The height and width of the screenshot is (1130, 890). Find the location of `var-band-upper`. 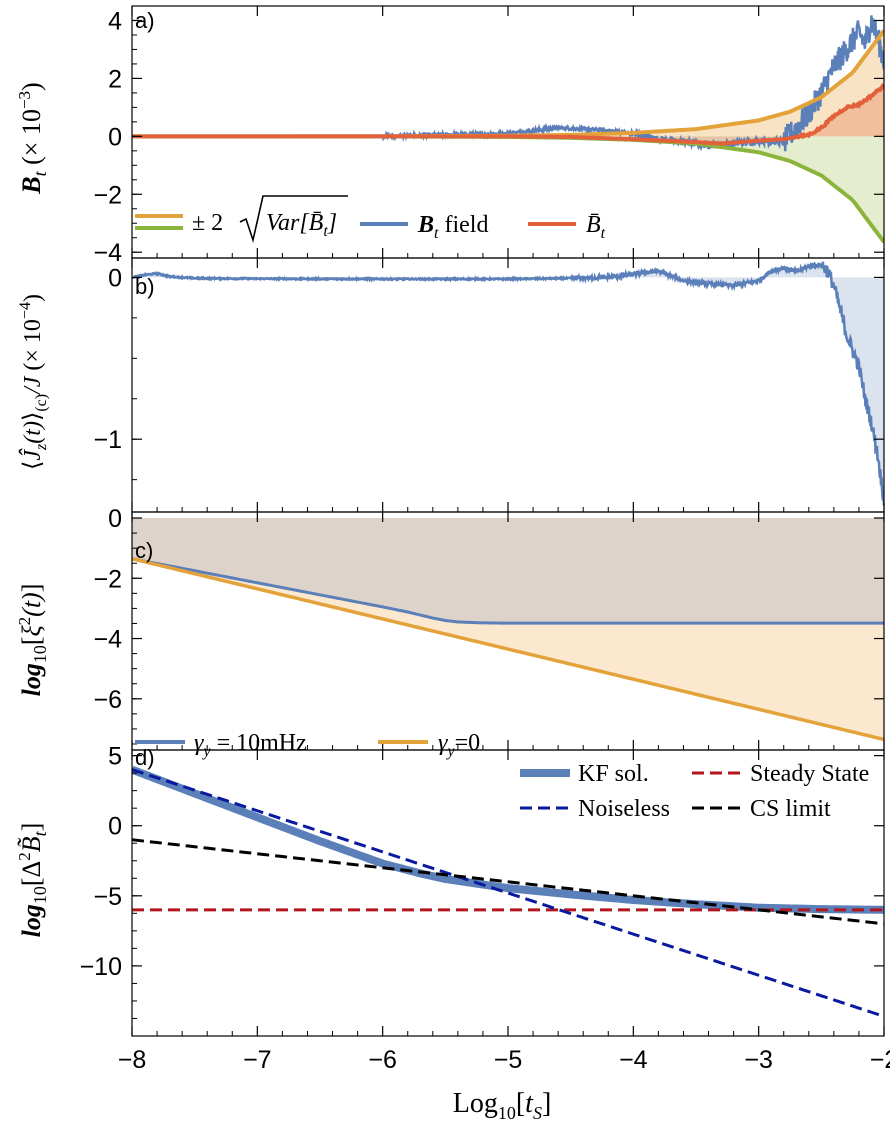

var-band-upper is located at coordinates (508, 83).